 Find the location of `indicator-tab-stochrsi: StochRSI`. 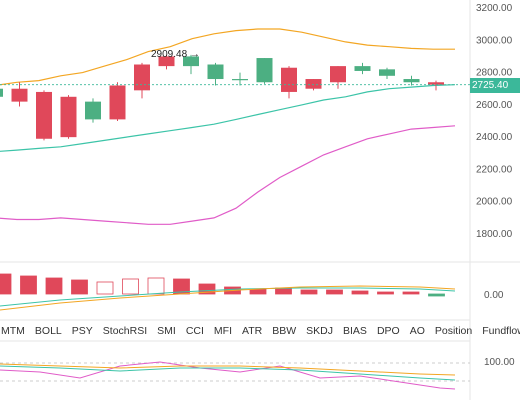

indicator-tab-stochrsi: StochRSI is located at coordinates (125, 331).